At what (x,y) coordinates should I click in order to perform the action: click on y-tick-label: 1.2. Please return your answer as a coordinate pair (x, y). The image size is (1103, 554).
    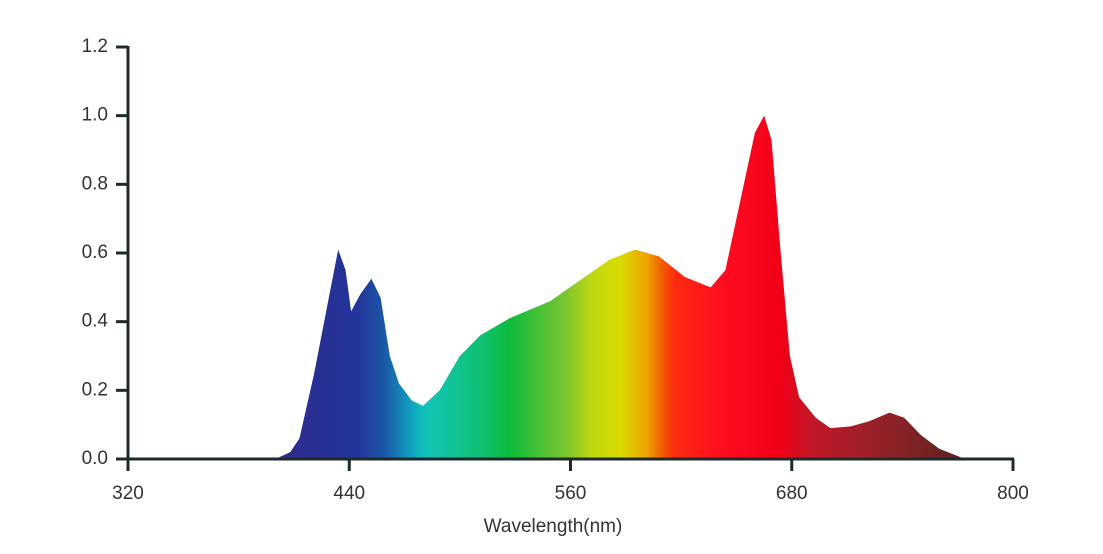
    Looking at the image, I should click on (95, 46).